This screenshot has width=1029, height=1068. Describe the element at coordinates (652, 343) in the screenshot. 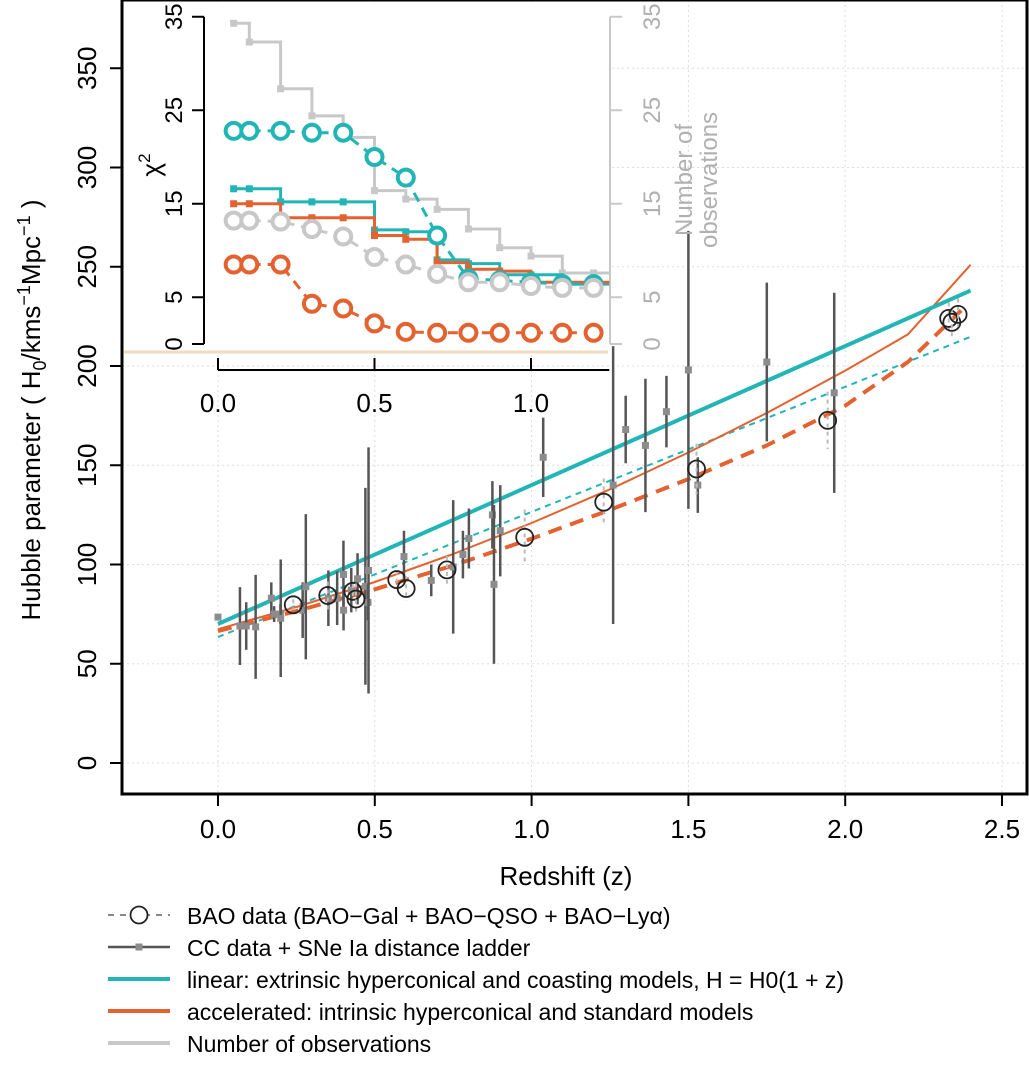

I see `inset-right-tick-label: 0` at that location.